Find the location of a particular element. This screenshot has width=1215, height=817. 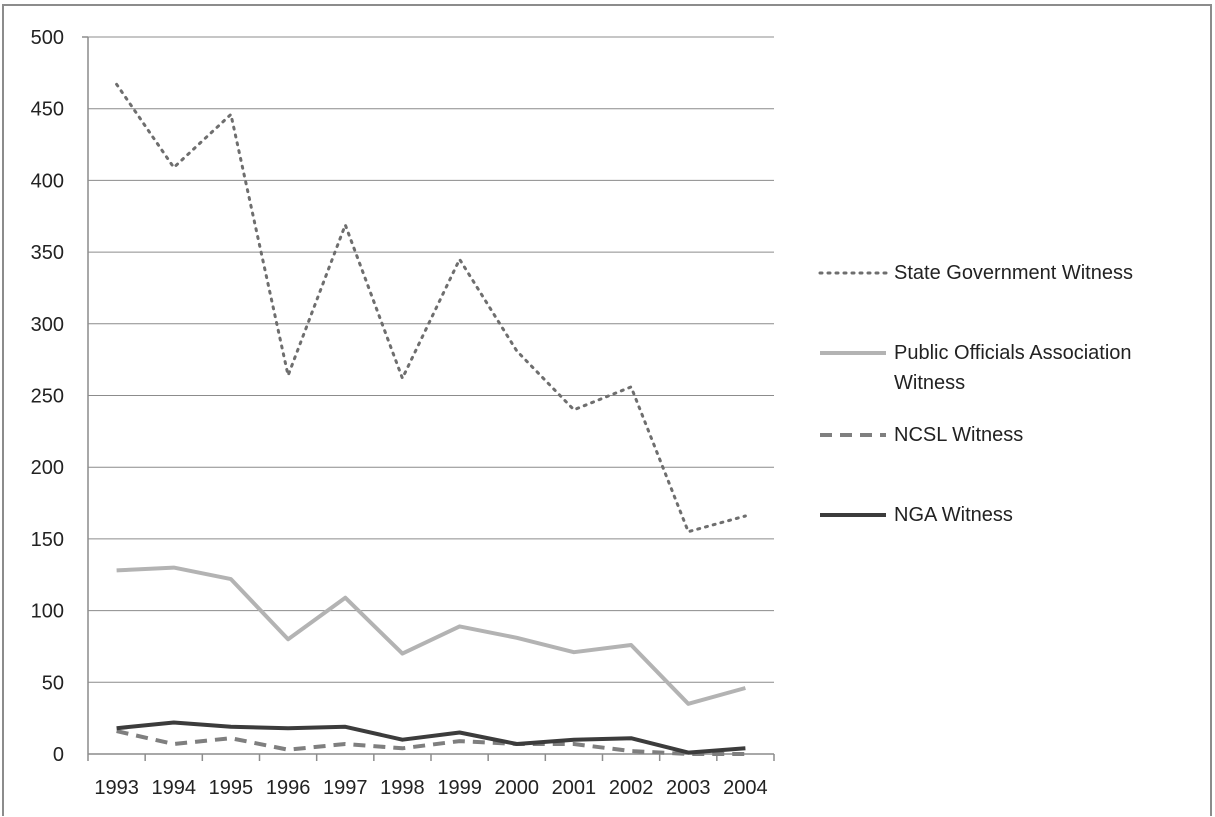

y-tick-label: 250 is located at coordinates (47, 397).